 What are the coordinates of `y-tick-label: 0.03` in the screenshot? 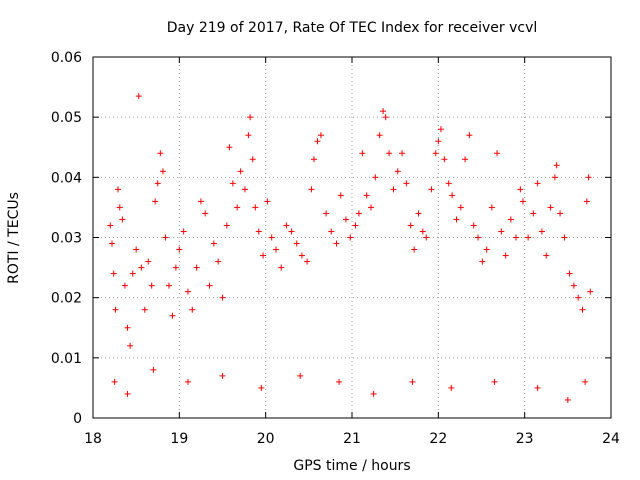 It's located at (66, 239).